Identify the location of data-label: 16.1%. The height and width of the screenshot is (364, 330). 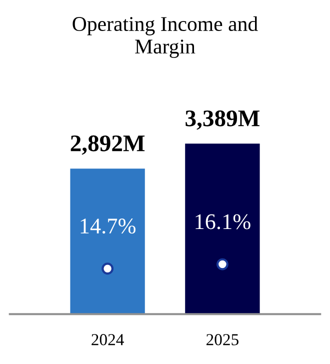
(223, 222).